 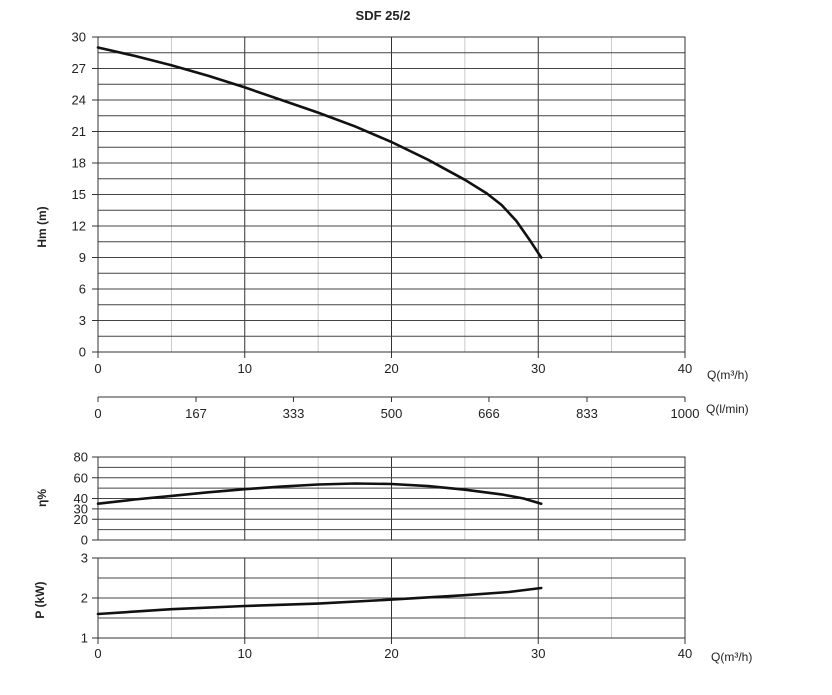 I want to click on power-xtick-label: 0, so click(x=97, y=653).